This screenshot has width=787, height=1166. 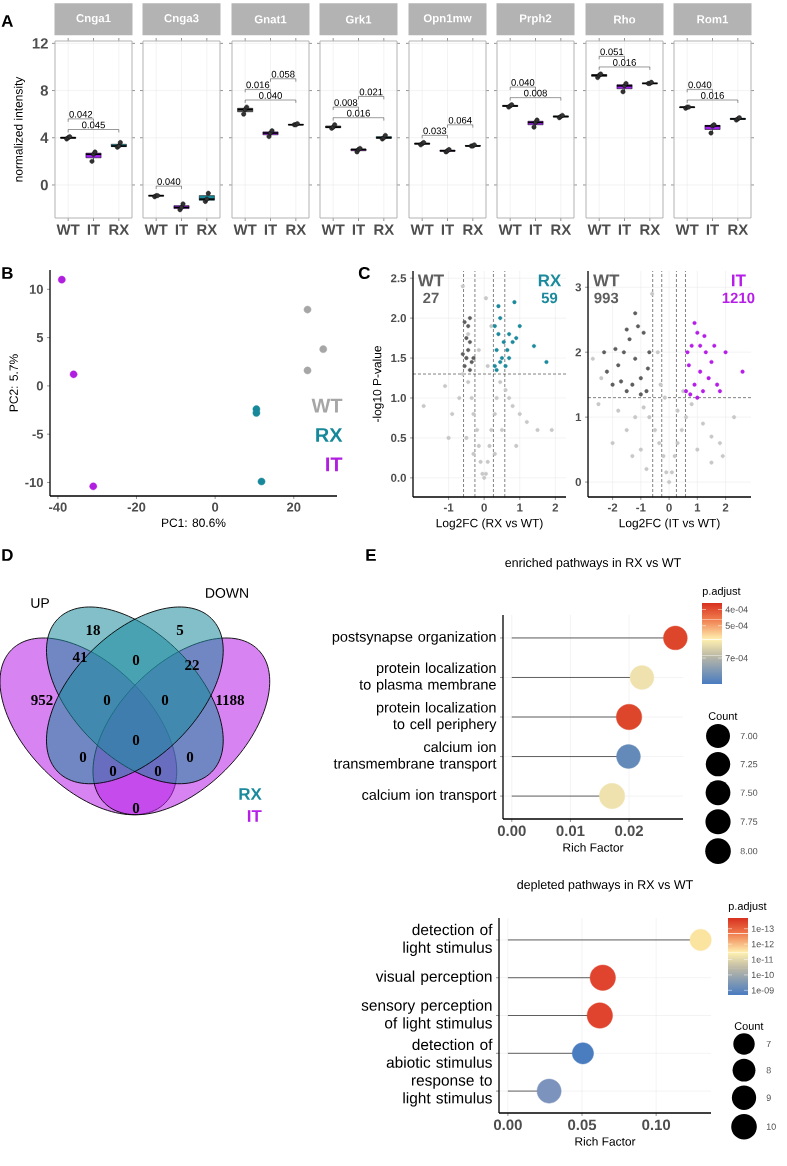 I want to click on x-axis-title: Rich Factor, so click(x=605, y=1141).